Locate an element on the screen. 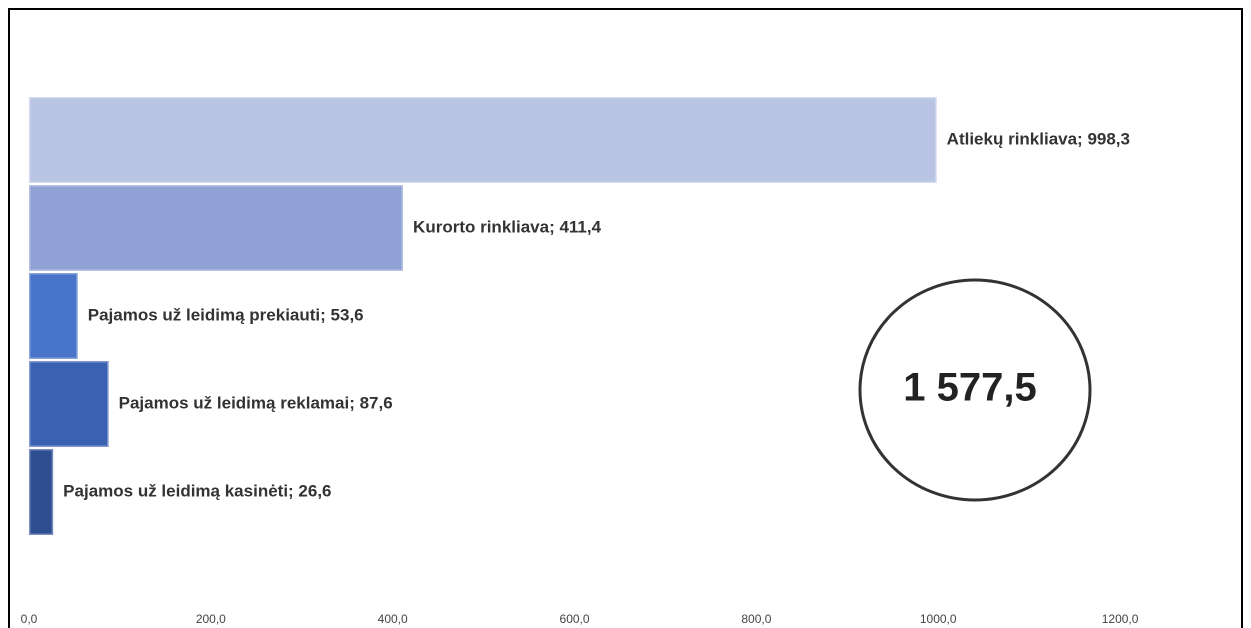 Image resolution: width=1251 pixels, height=628 pixels. data-label: Kurorto rinkliava; 411,4 is located at coordinates (507, 226).